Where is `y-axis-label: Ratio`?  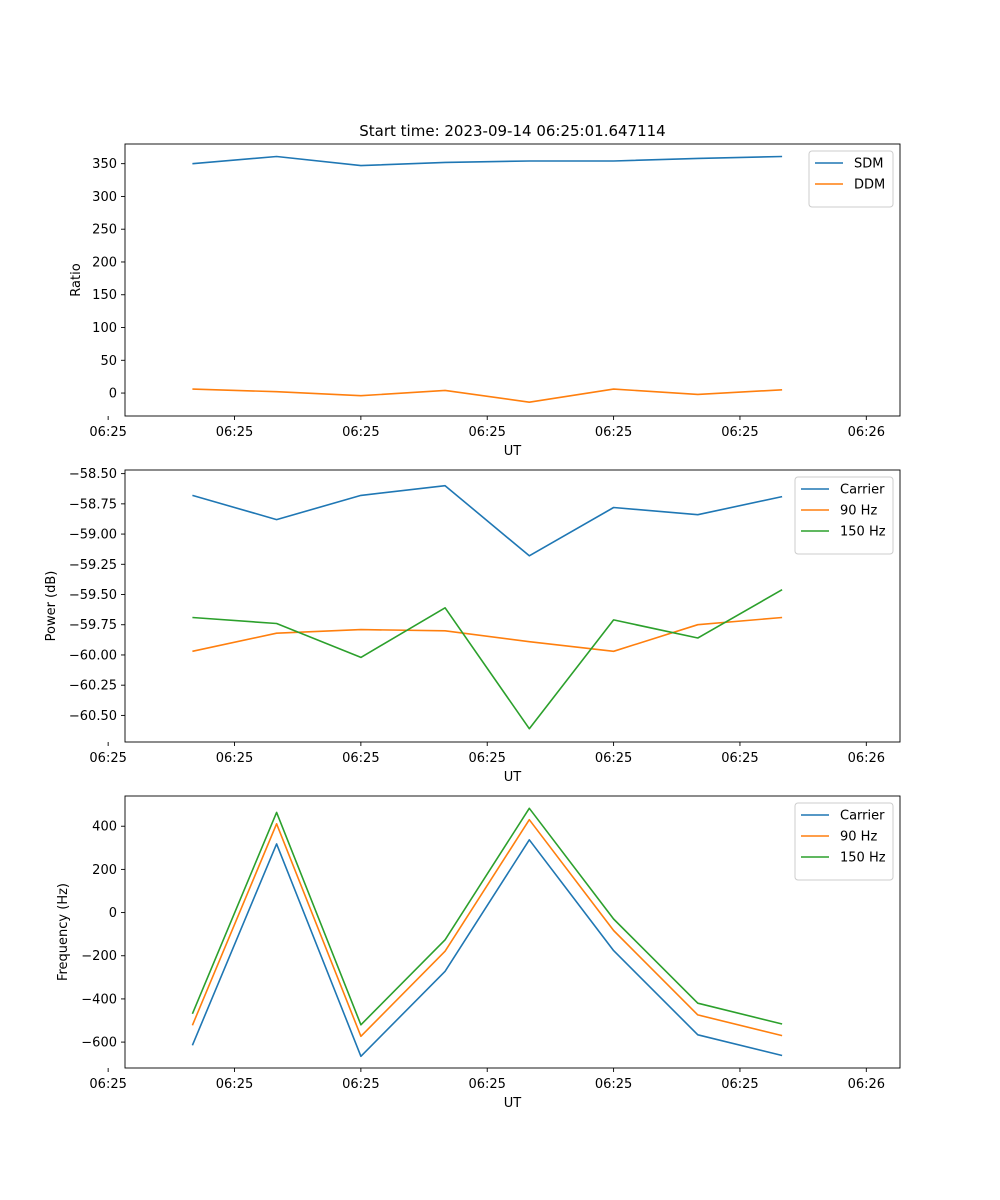
y-axis-label: Ratio is located at coordinates (76, 279).